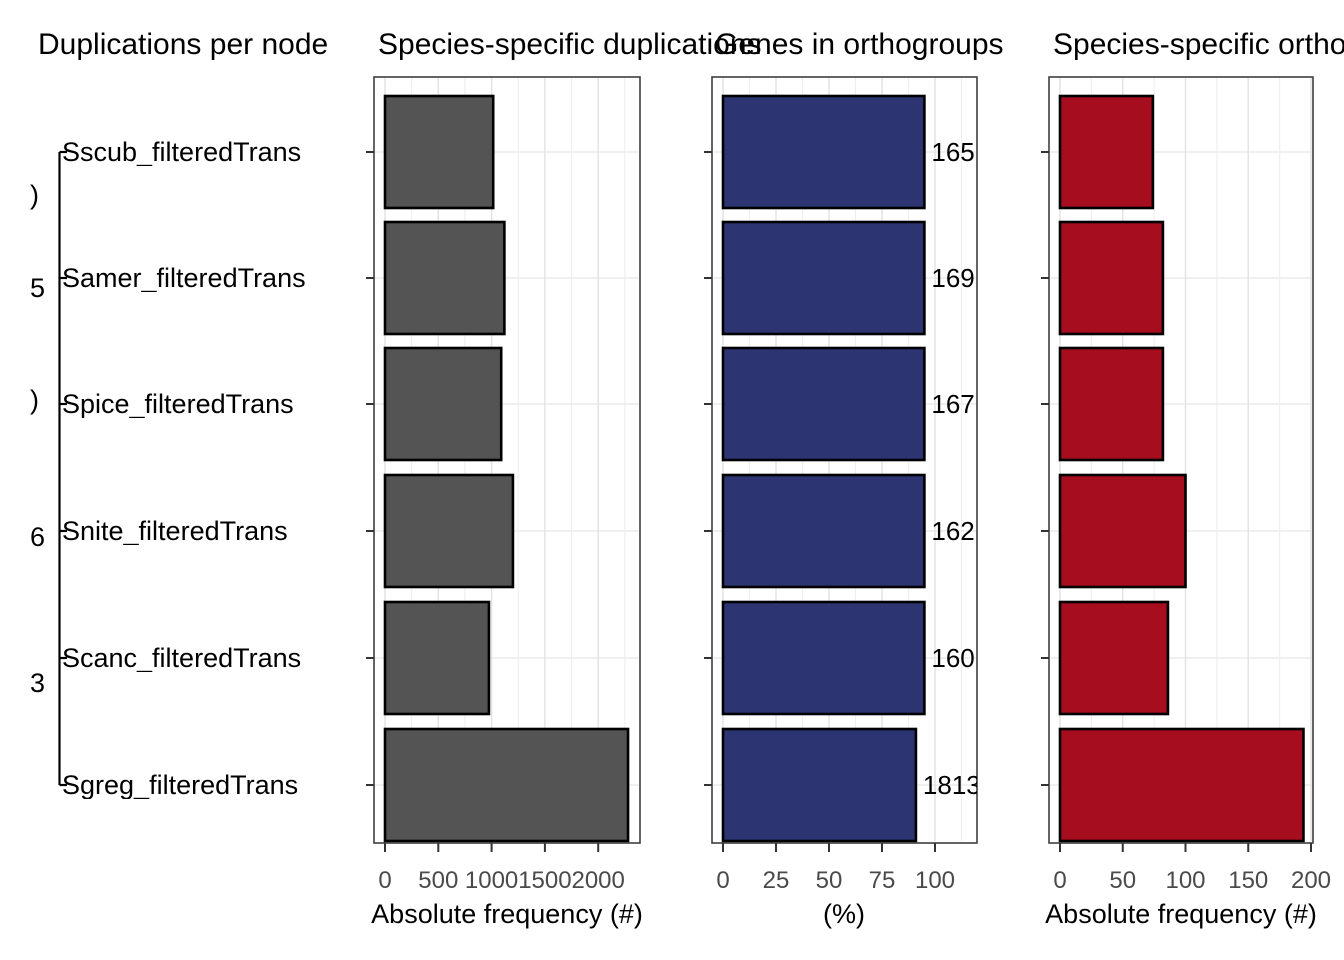 The width and height of the screenshot is (1344, 960). I want to click on species-label-sgreg: Sgreg_filteredTrans, so click(180, 785).